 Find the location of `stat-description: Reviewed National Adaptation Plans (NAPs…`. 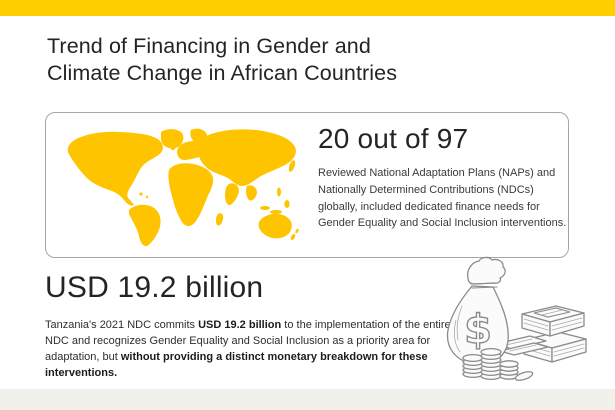

stat-description: Reviewed National Adaptation Plans (NAPs… is located at coordinates (442, 198).